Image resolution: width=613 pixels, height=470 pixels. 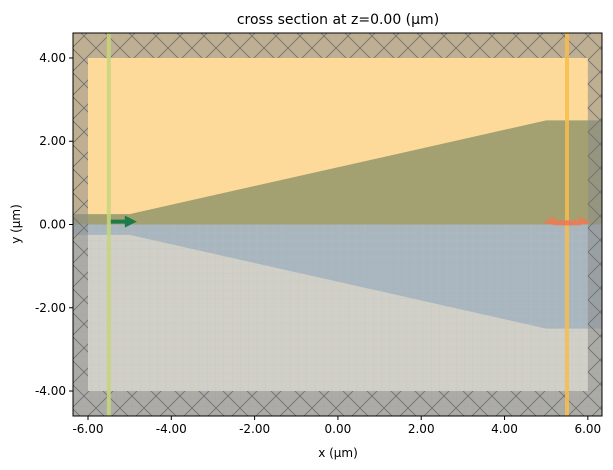 What do you see at coordinates (421, 429) in the screenshot?
I see `x-tick-label: 2.00` at bounding box center [421, 429].